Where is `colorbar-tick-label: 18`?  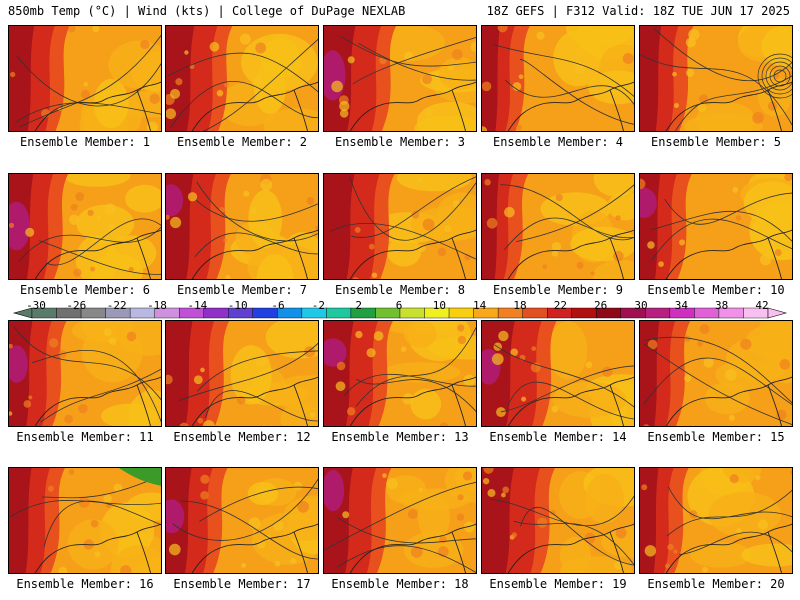
colorbar-tick-label: 18 is located at coordinates (520, 305).